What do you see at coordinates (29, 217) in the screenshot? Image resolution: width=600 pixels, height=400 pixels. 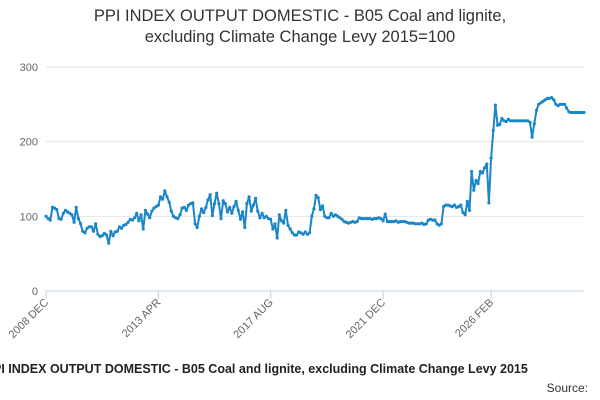 I see `y-tick-label: 100` at bounding box center [29, 217].